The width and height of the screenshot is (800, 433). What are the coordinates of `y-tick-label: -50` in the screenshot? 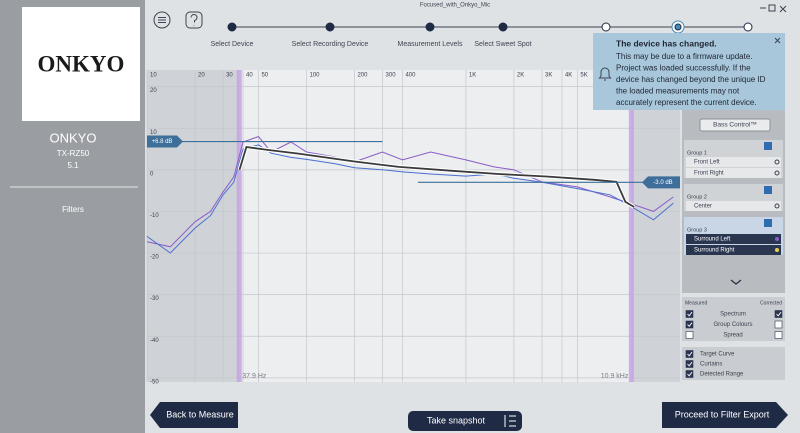 It's located at (154, 382).